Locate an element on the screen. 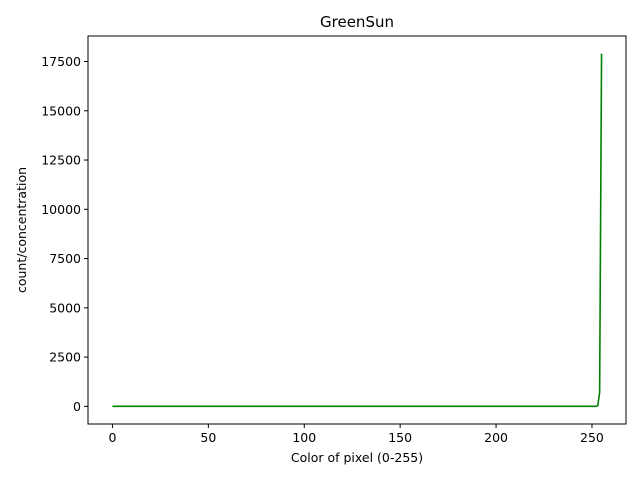 This screenshot has height=484, width=640. y-axis-label: count/concentration is located at coordinates (21, 230).